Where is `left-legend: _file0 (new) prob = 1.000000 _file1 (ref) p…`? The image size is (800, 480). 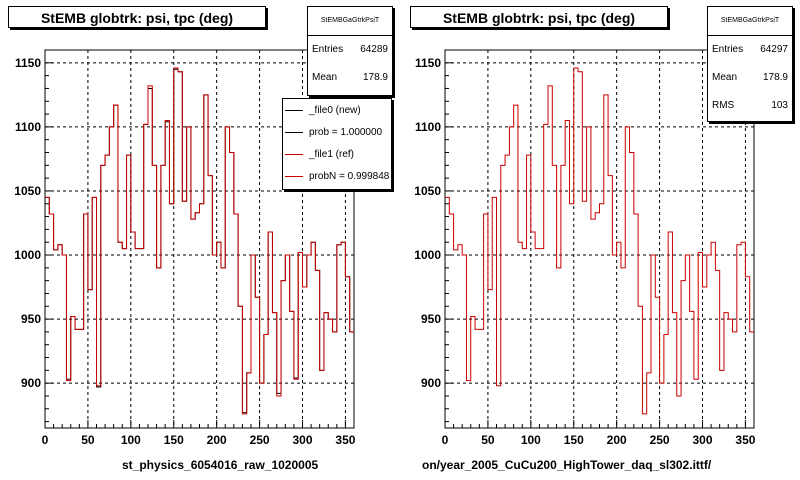
left-legend: _file0 (new) prob = 1.000000 _file1 (ref) p… is located at coordinates (337, 144).